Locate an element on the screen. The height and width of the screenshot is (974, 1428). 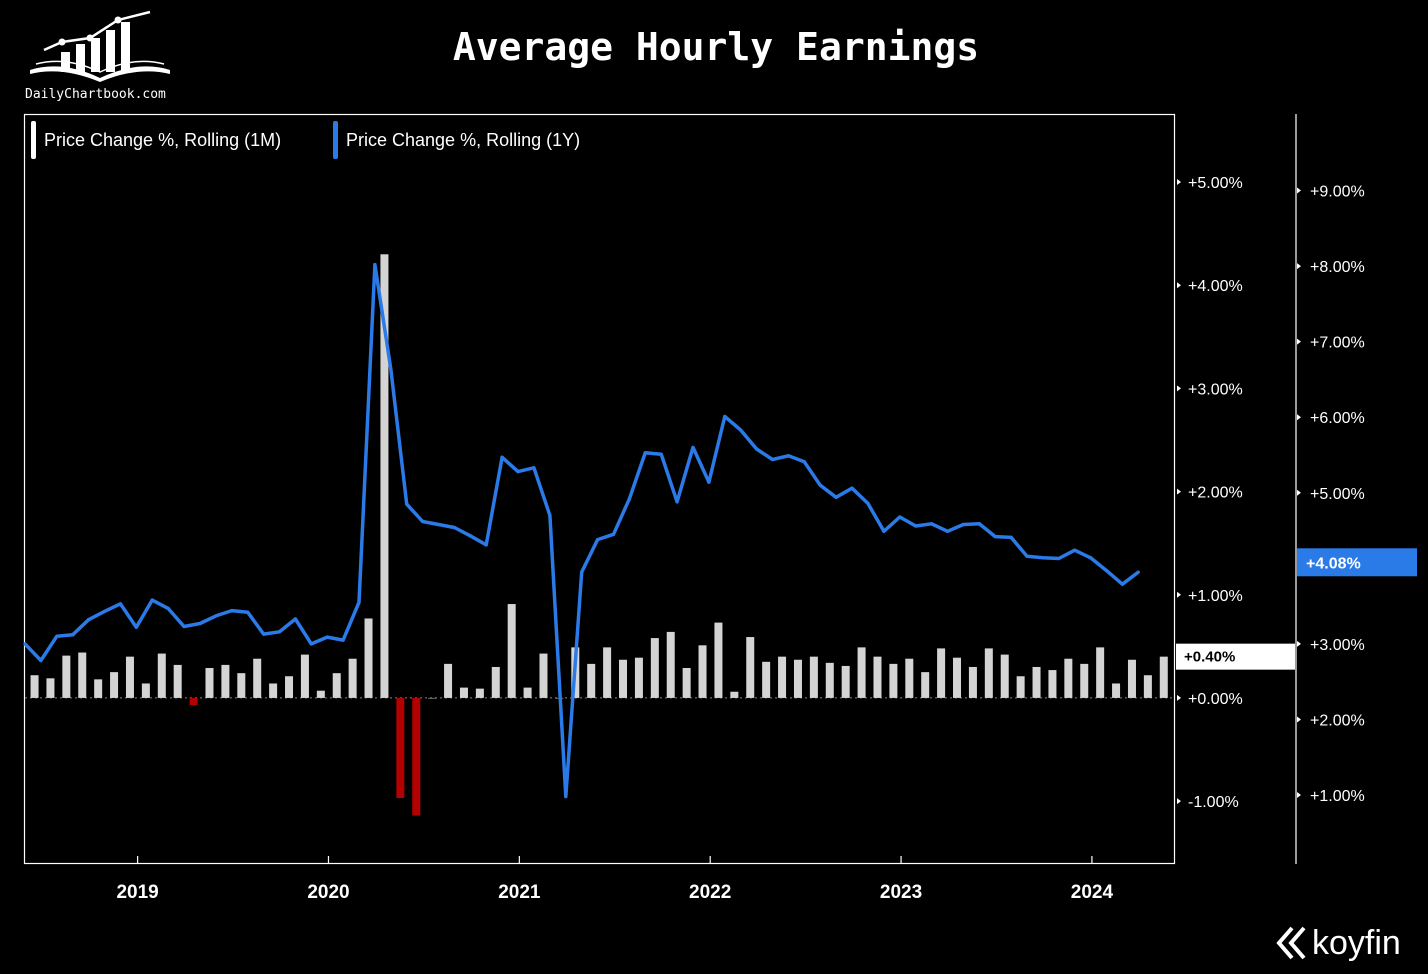
right-tick-label: +7.00% is located at coordinates (1337, 343).